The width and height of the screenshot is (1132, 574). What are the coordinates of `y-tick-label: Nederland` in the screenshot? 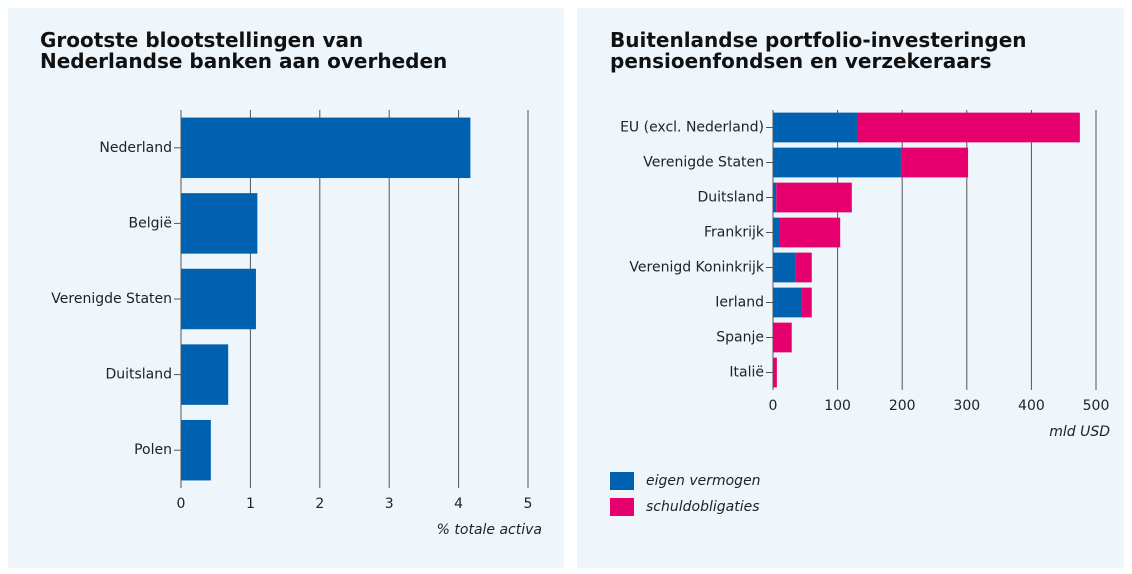 It's located at (135, 148).